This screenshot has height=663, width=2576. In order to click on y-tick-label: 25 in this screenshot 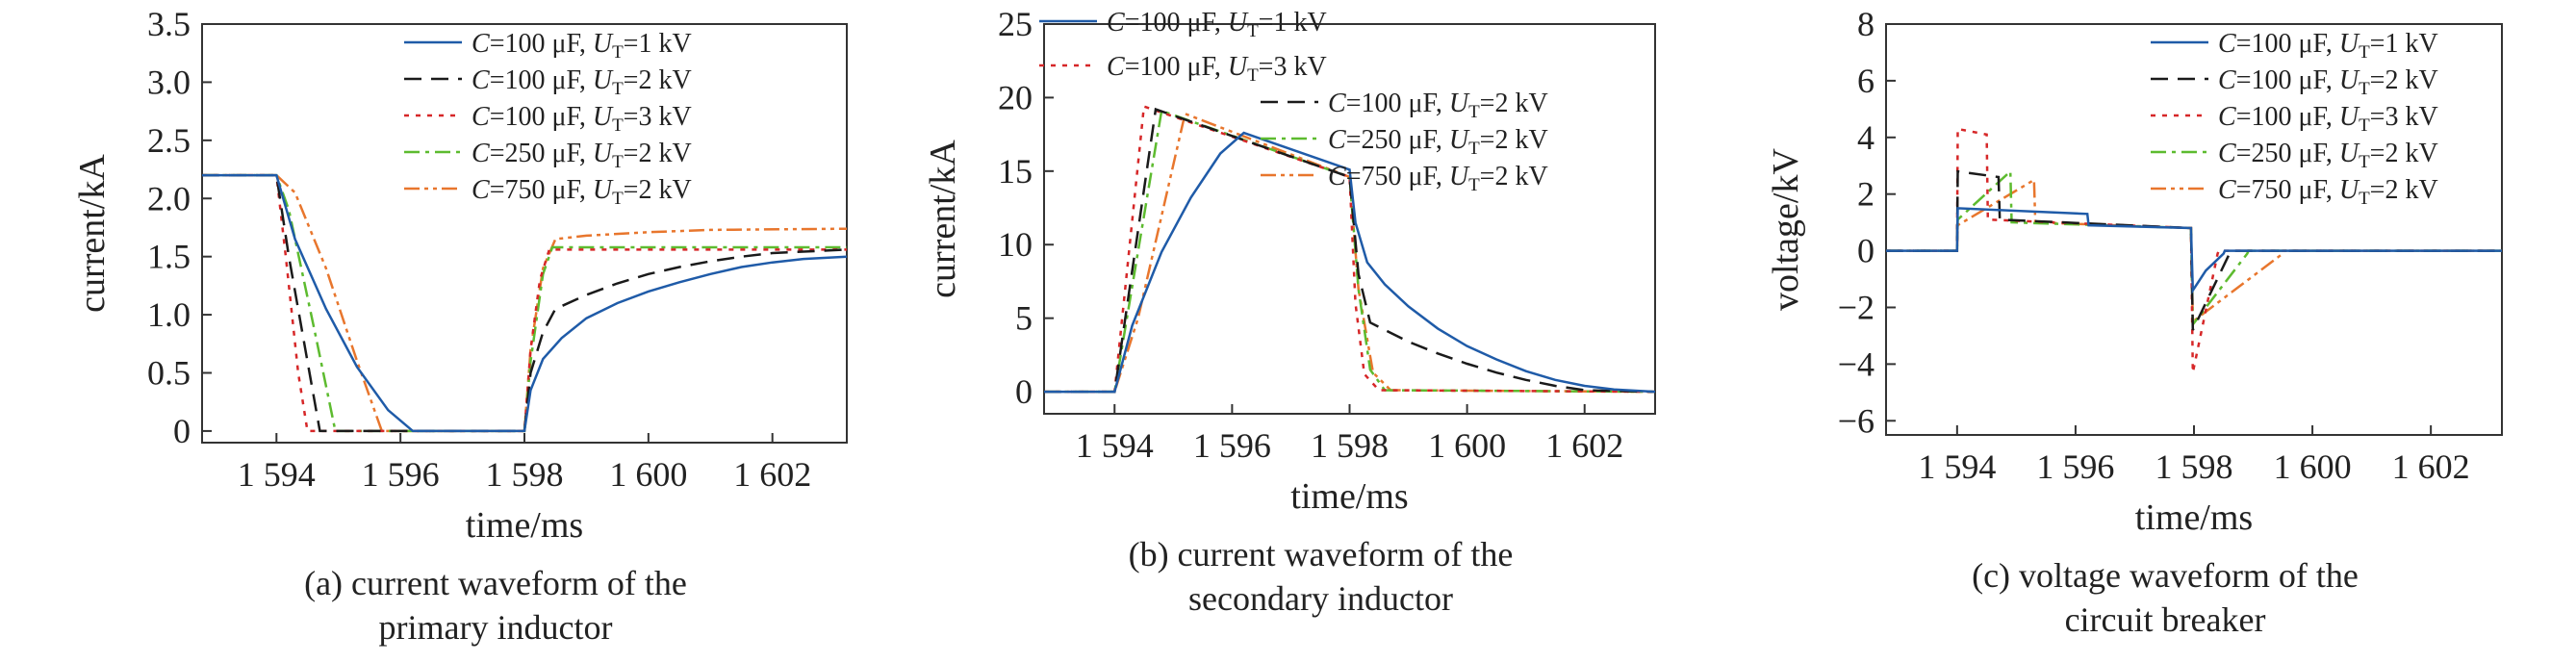, I will do `click(1015, 24)`.